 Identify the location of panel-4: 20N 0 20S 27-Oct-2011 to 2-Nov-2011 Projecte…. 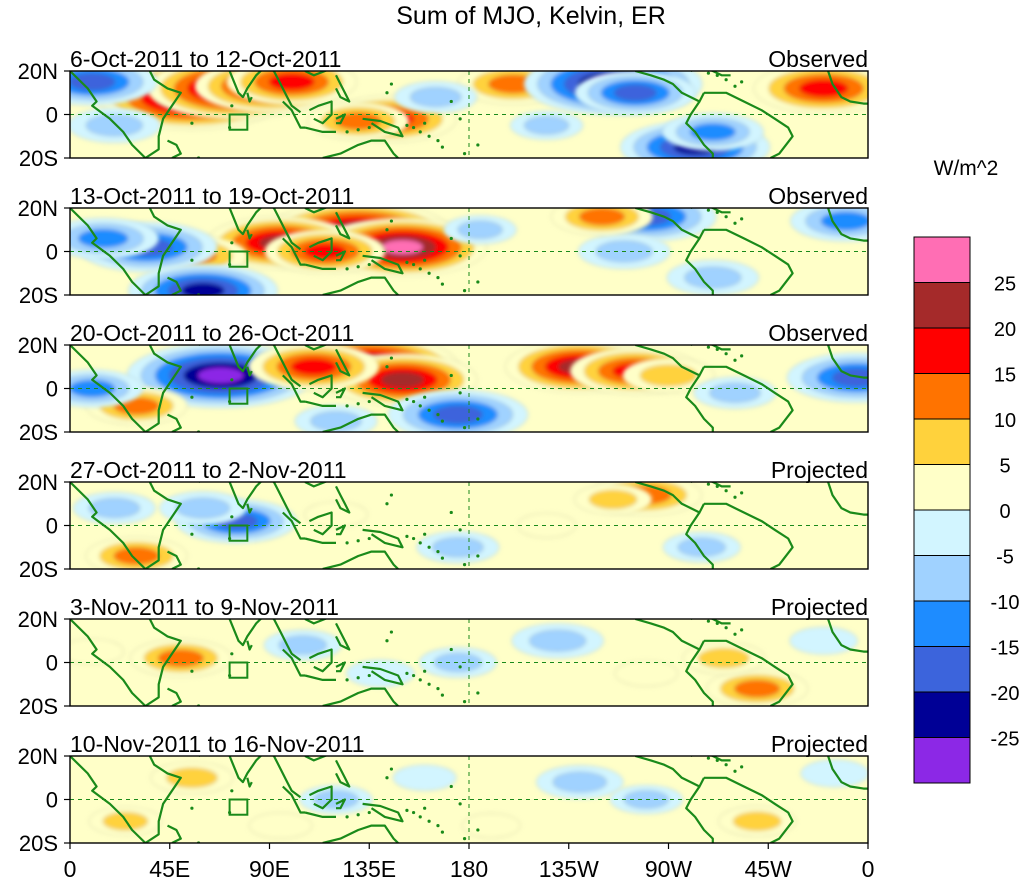
(443, 519).